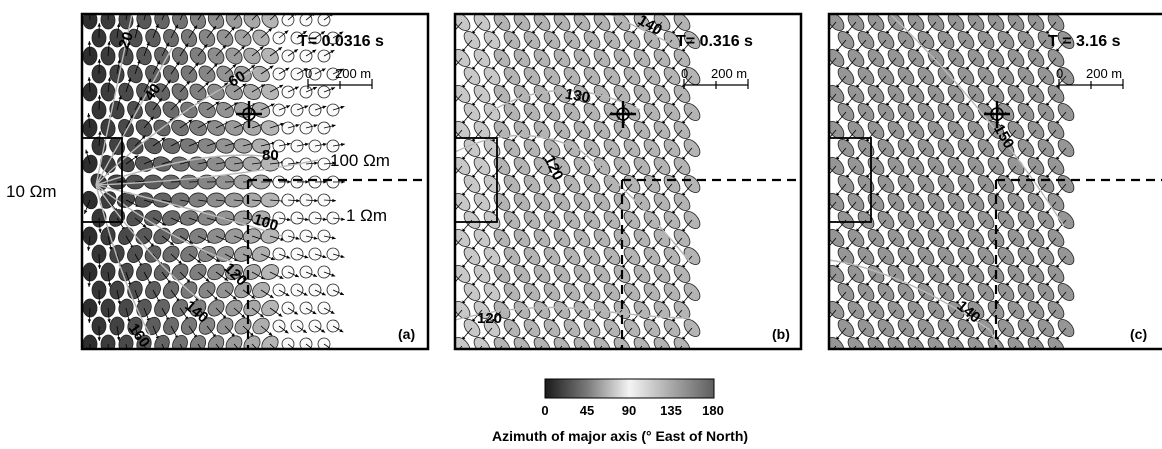 The height and width of the screenshot is (449, 1162). What do you see at coordinates (366, 215) in the screenshot?
I see `resistivity-label-1: 1 Ωm` at bounding box center [366, 215].